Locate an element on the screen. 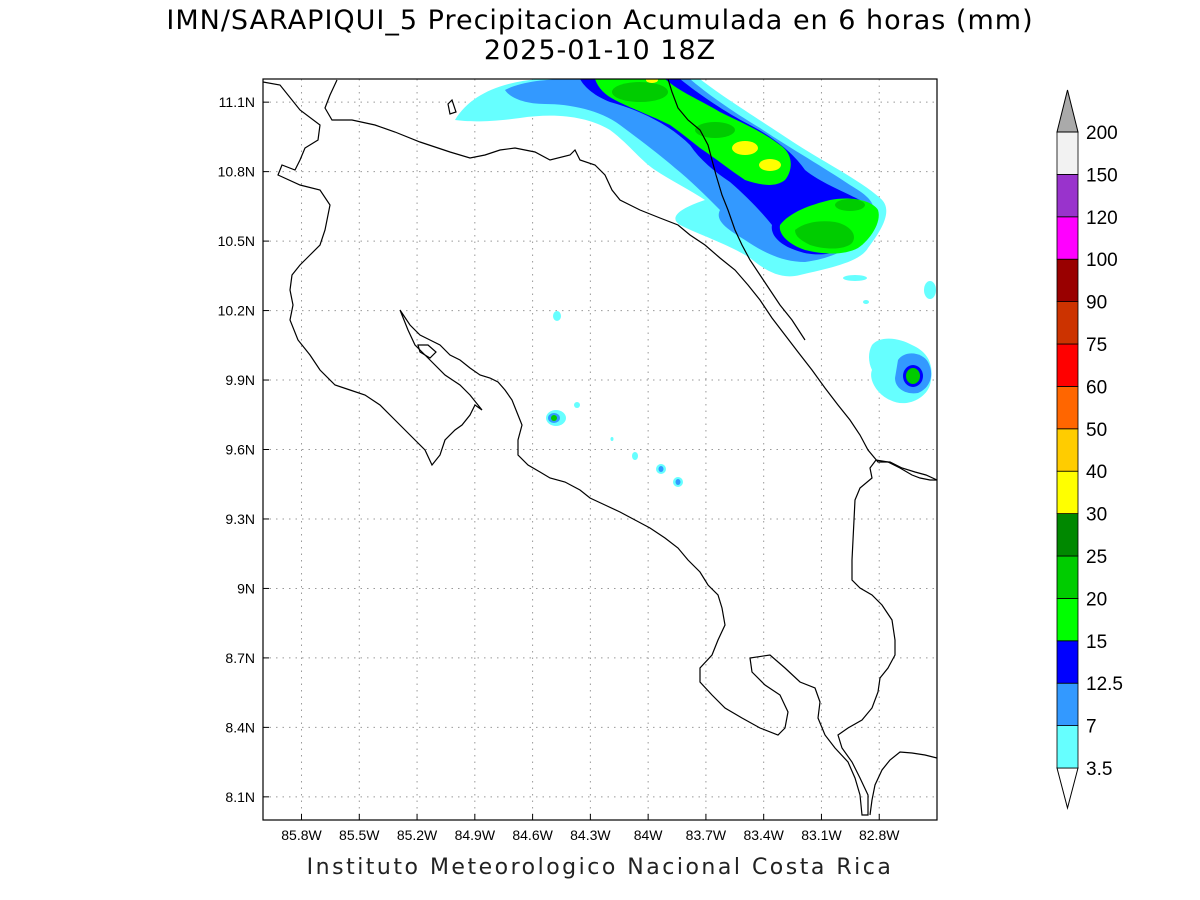 The width and height of the screenshot is (1200, 900). coastline-southeast is located at coordinates (903, 783).